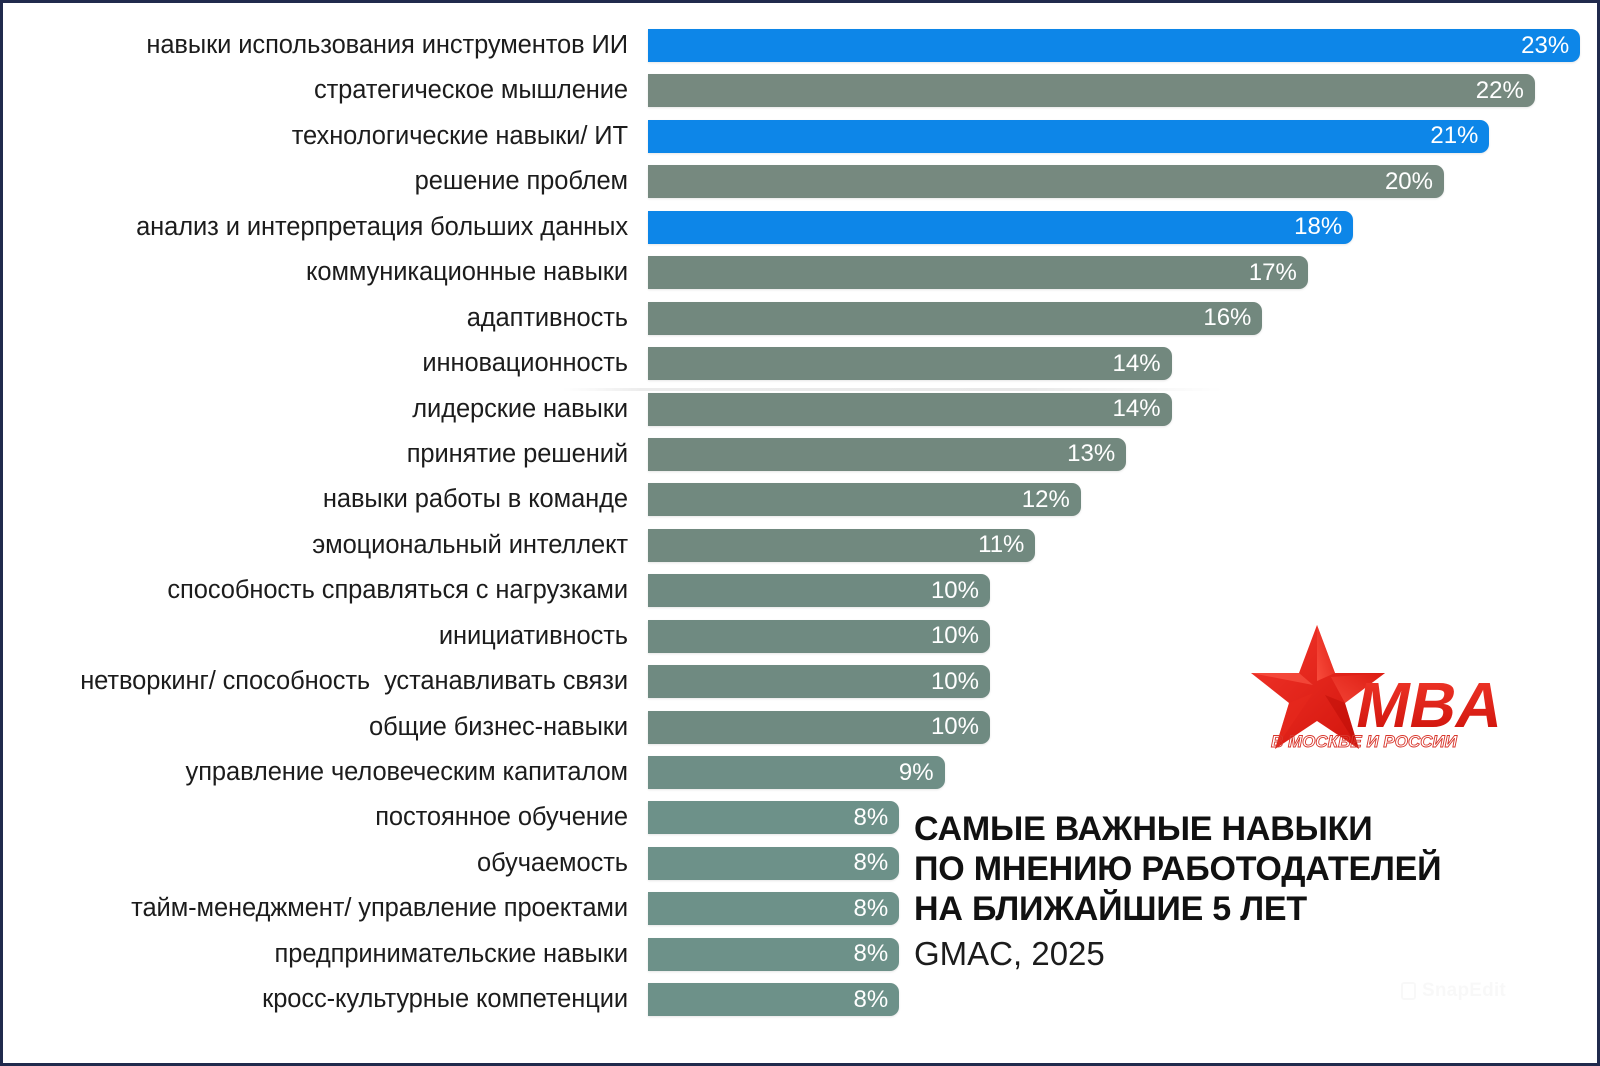 The width and height of the screenshot is (1600, 1066). I want to click on bar-value-label: 21%, so click(1454, 136).